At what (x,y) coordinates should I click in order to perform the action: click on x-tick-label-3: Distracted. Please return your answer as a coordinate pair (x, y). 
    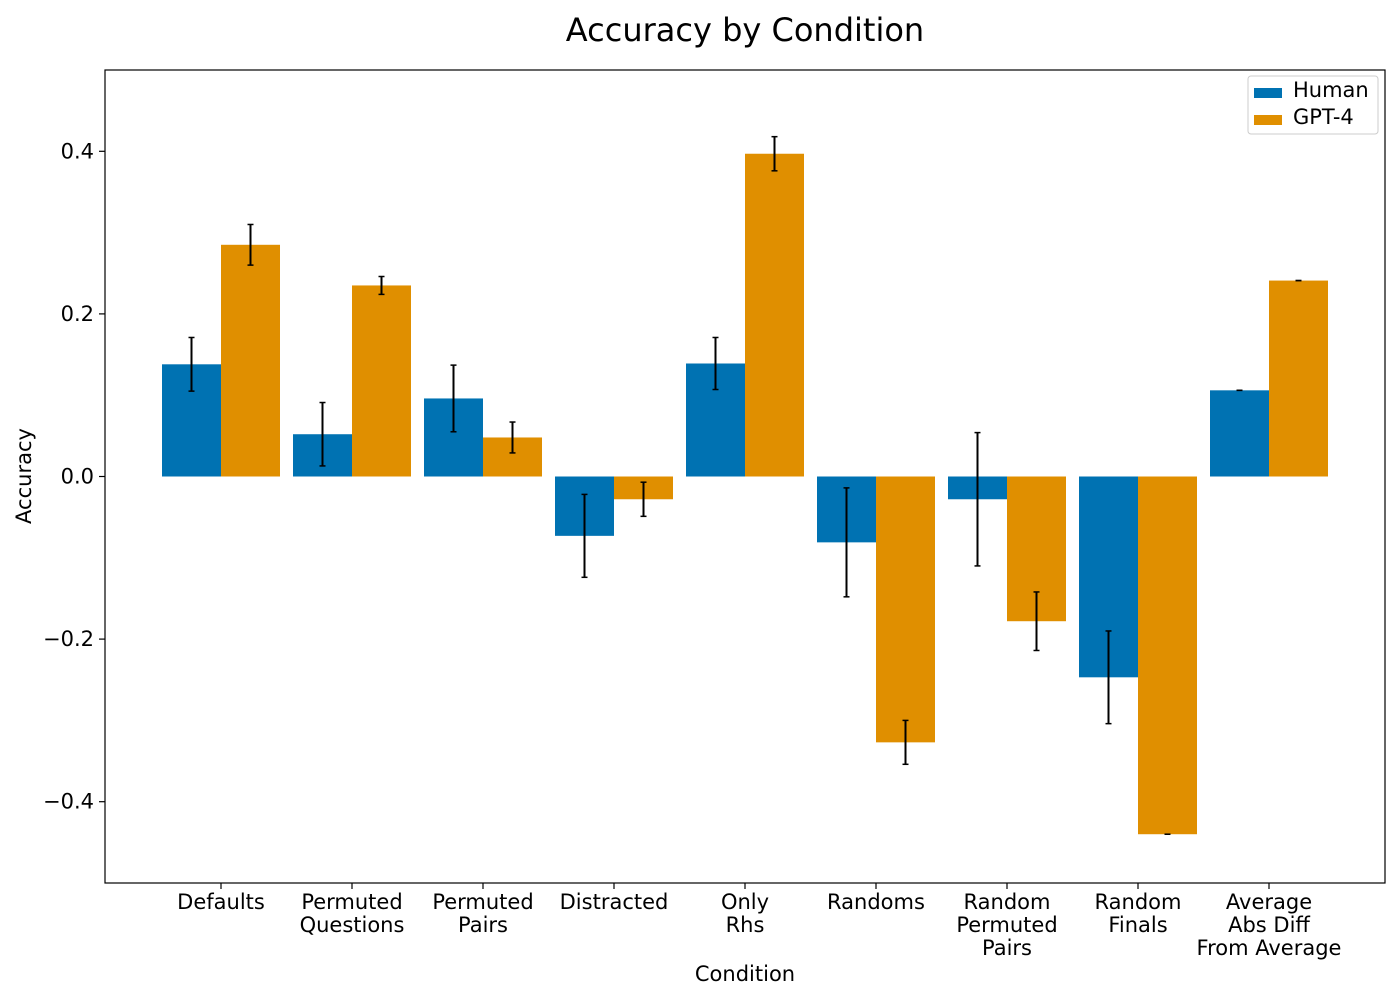
    Looking at the image, I should click on (614, 902).